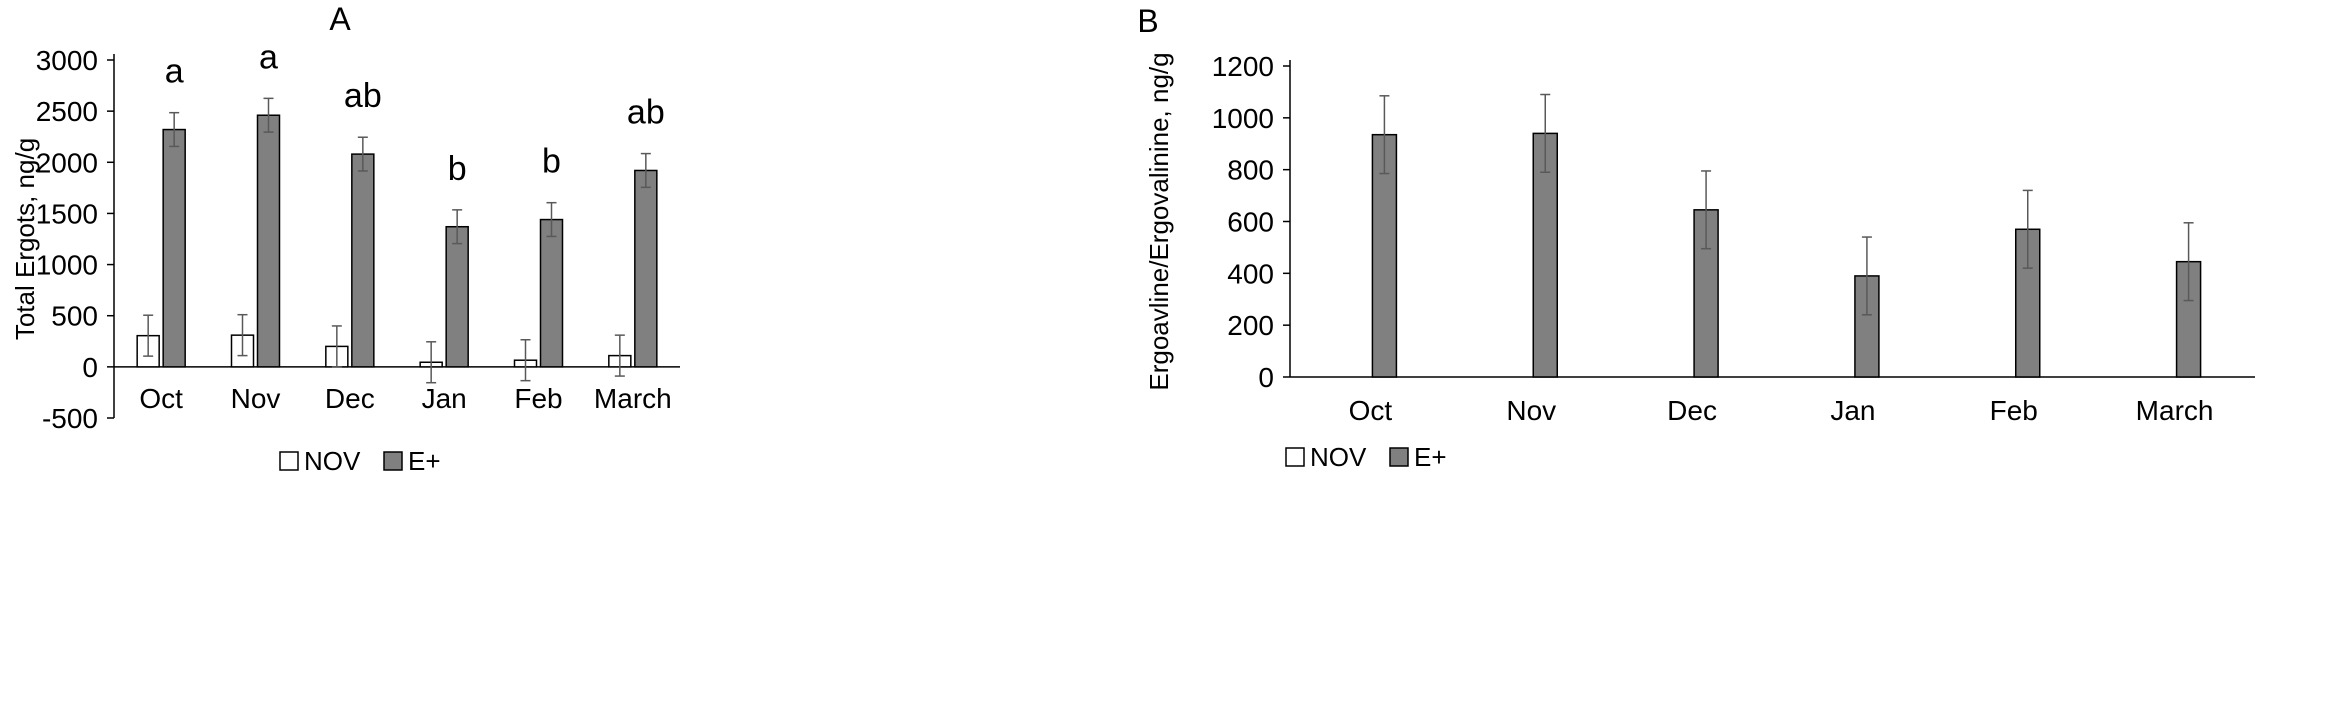 The image size is (2327, 710). What do you see at coordinates (25, 239) in the screenshot?
I see `y-axis-label: Total Ergots, ng/g` at bounding box center [25, 239].